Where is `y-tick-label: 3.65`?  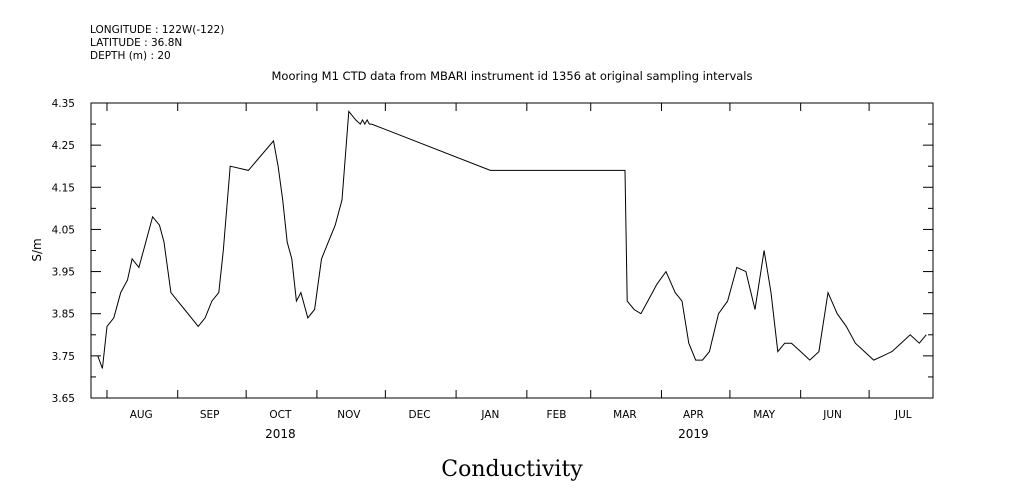
y-tick-label: 3.65 is located at coordinates (63, 399).